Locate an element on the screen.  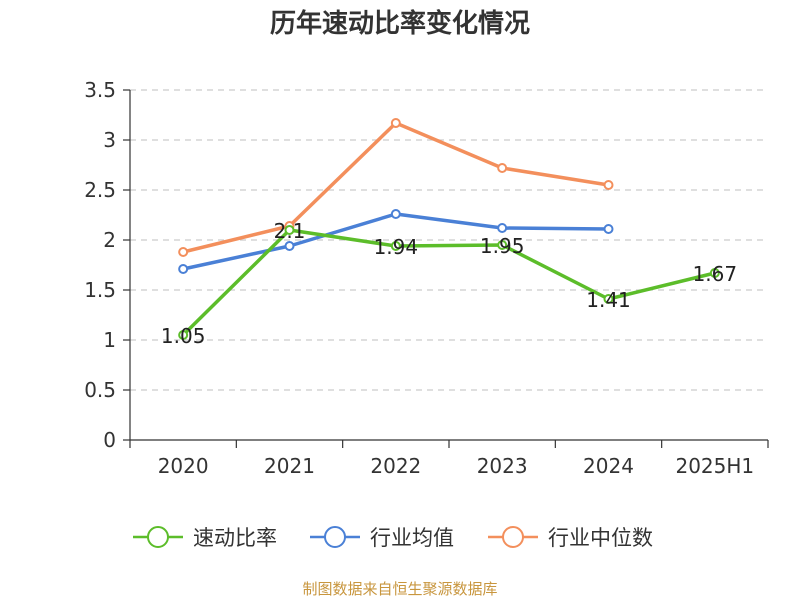
legend-label: 行业中位数 is located at coordinates (600, 538).